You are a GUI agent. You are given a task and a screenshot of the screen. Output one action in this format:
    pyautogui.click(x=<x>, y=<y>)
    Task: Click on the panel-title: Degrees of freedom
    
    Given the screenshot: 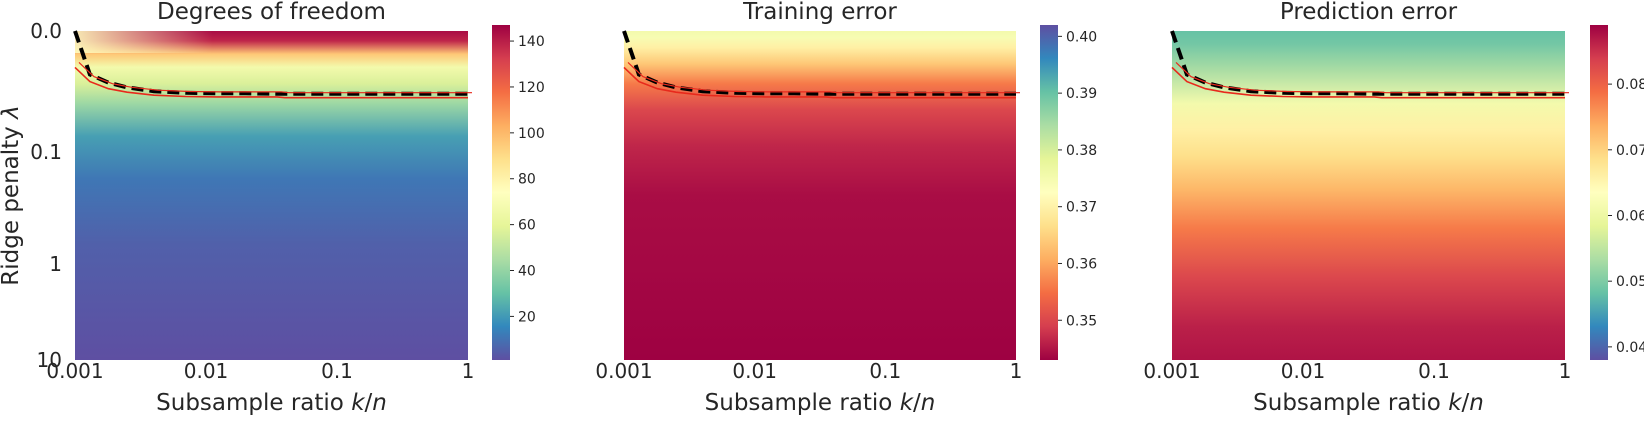 What is the action you would take?
    pyautogui.click(x=271, y=12)
    